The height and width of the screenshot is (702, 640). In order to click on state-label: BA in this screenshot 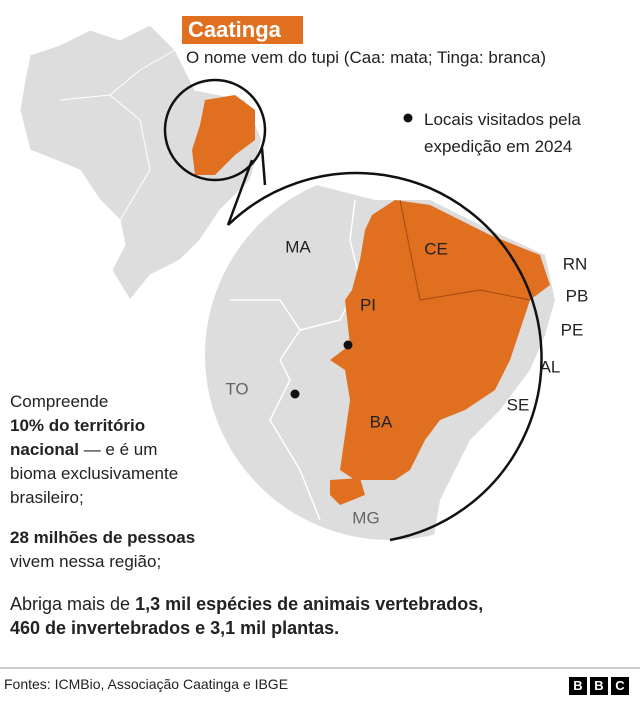, I will do `click(381, 421)`.